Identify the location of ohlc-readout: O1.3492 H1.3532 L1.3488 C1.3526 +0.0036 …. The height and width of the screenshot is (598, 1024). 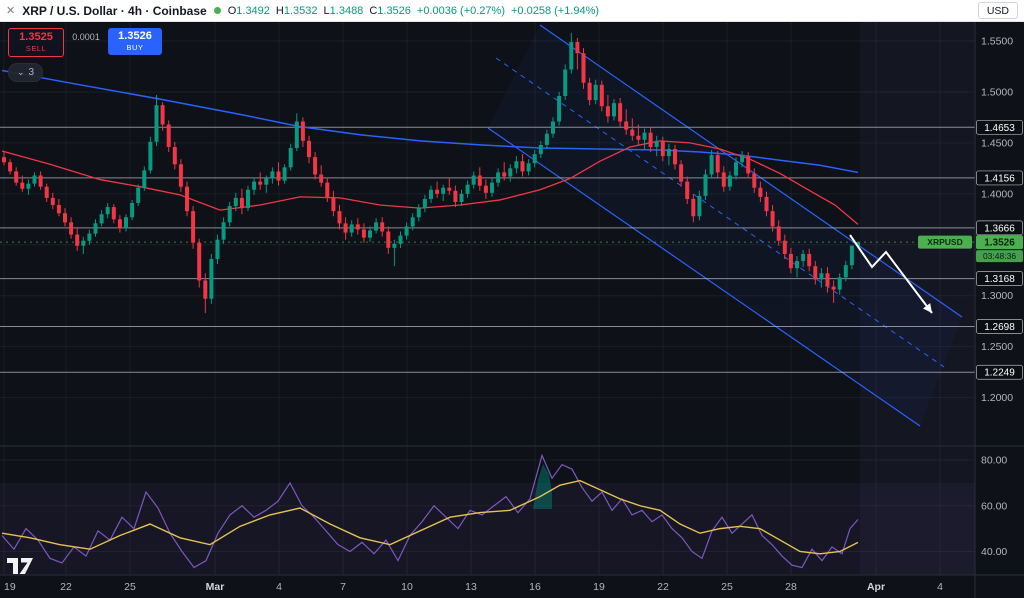
(413, 11).